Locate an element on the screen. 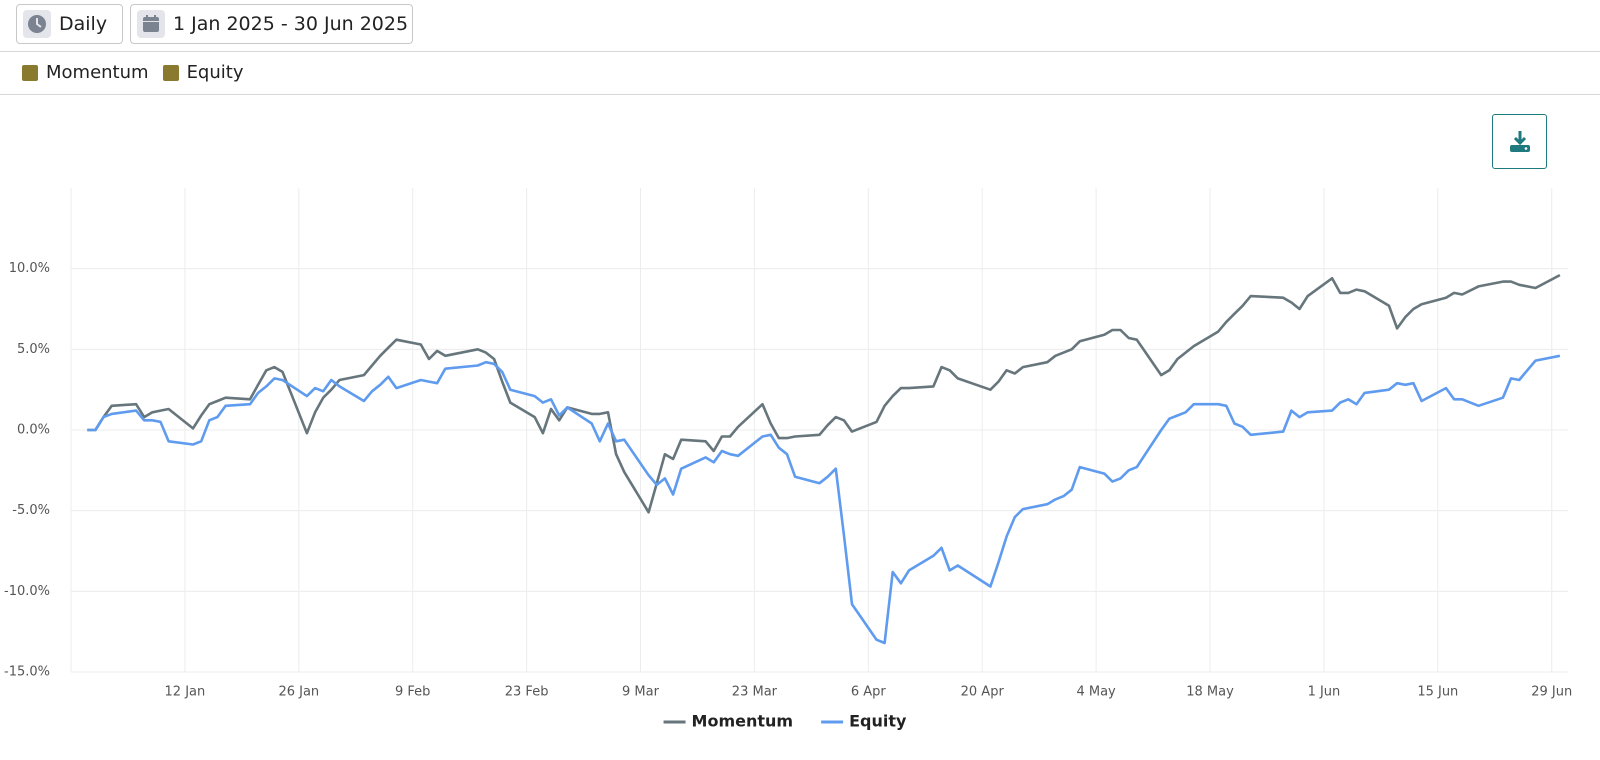  series-filter: Equity is located at coordinates (203, 72).